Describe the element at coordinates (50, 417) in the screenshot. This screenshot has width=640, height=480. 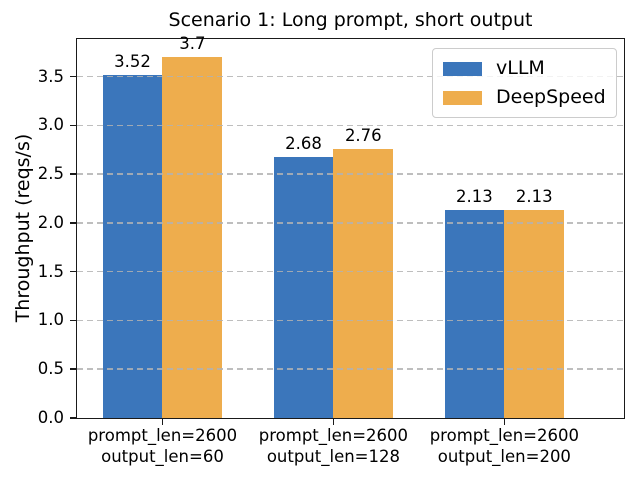
I see `y-tick-label: 0.0` at that location.